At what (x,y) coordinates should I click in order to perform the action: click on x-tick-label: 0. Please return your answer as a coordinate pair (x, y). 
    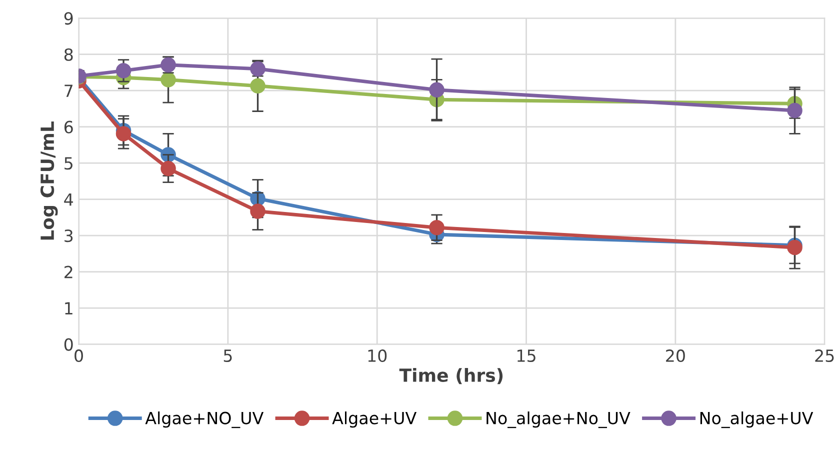
    Looking at the image, I should click on (78, 355).